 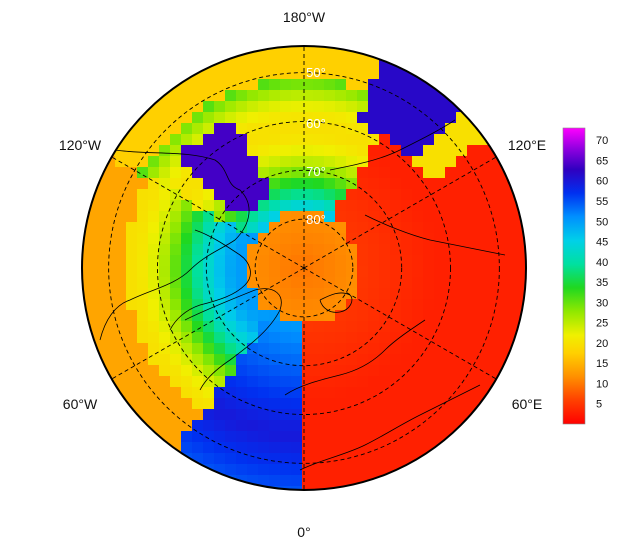 What do you see at coordinates (602, 141) in the screenshot?
I see `colorbar-tick-label: 70` at bounding box center [602, 141].